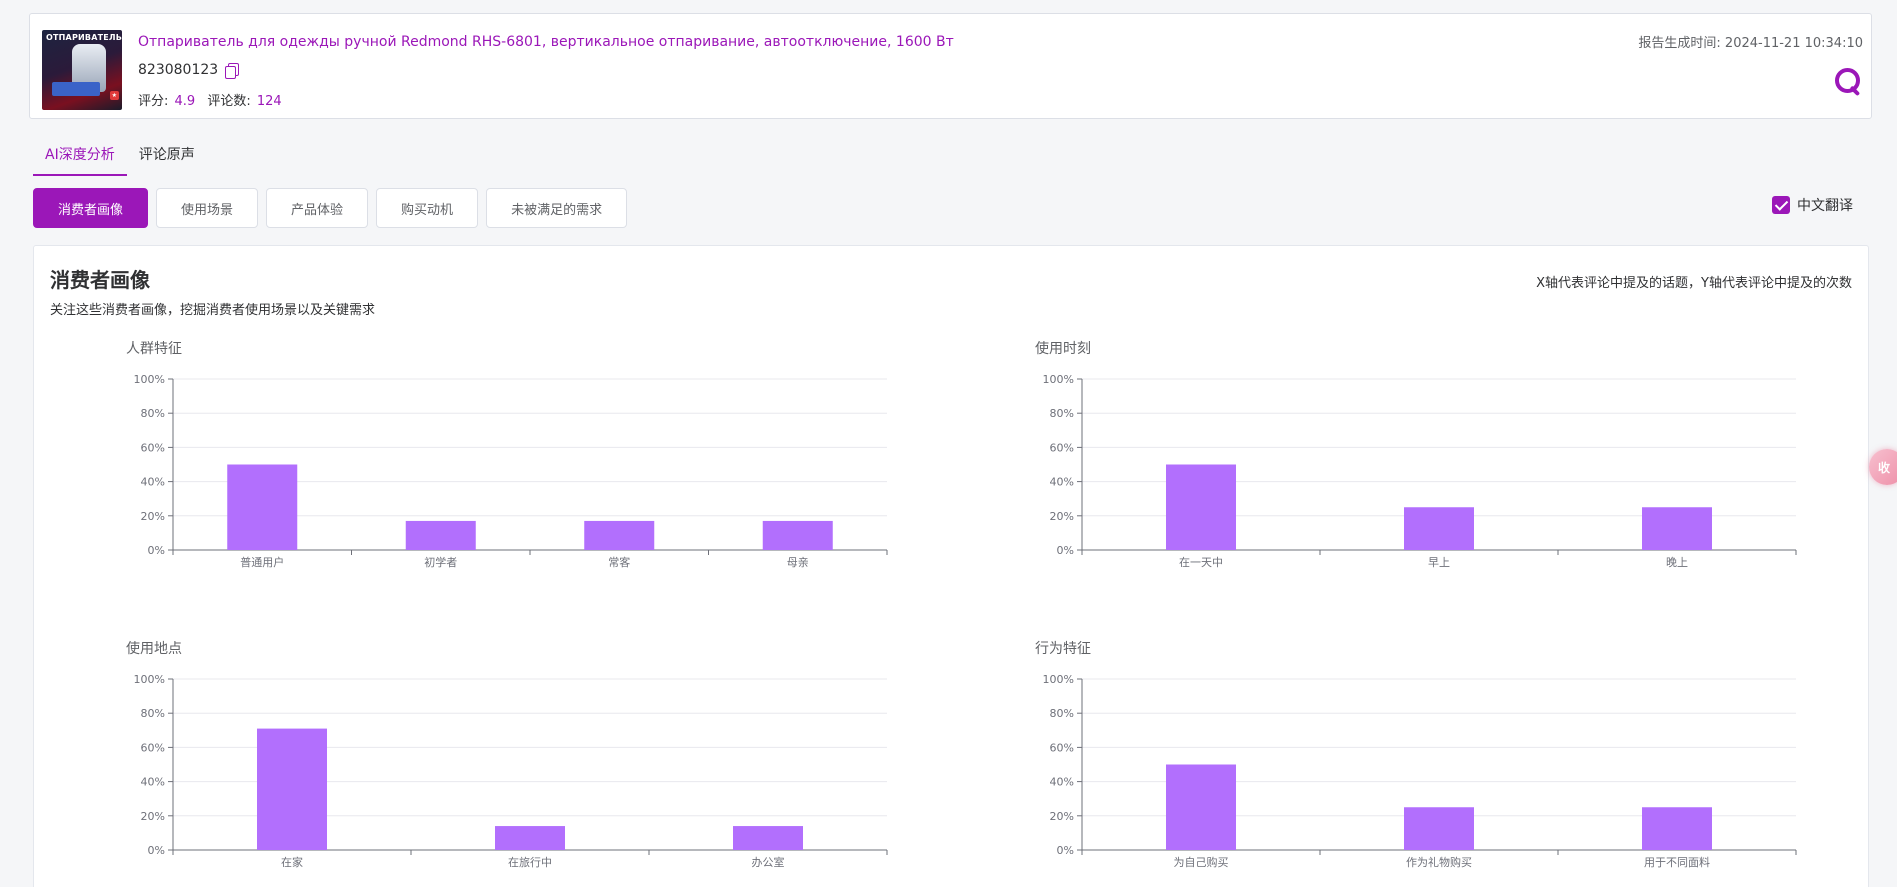 Image resolution: width=1897 pixels, height=887 pixels. Describe the element at coordinates (232, 70) in the screenshot. I see `copy-icon` at that location.